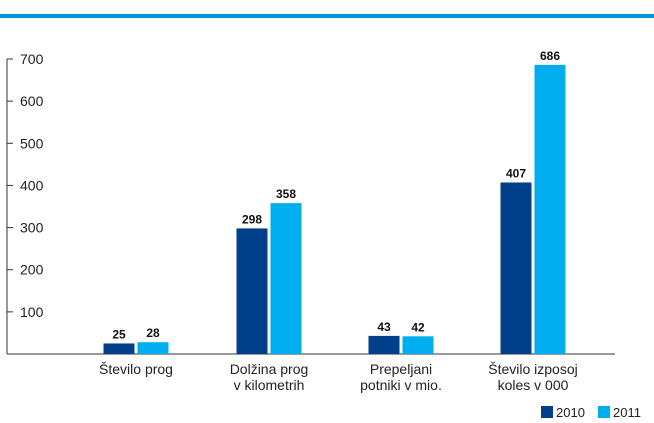 The height and width of the screenshot is (423, 654). I want to click on y-tick-label: 500, so click(32, 143).